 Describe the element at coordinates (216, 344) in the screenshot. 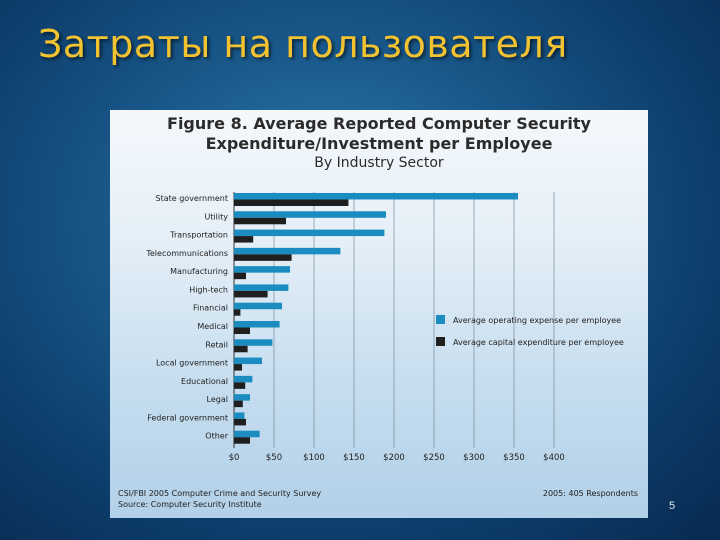

I see `category-label: Retail` at that location.